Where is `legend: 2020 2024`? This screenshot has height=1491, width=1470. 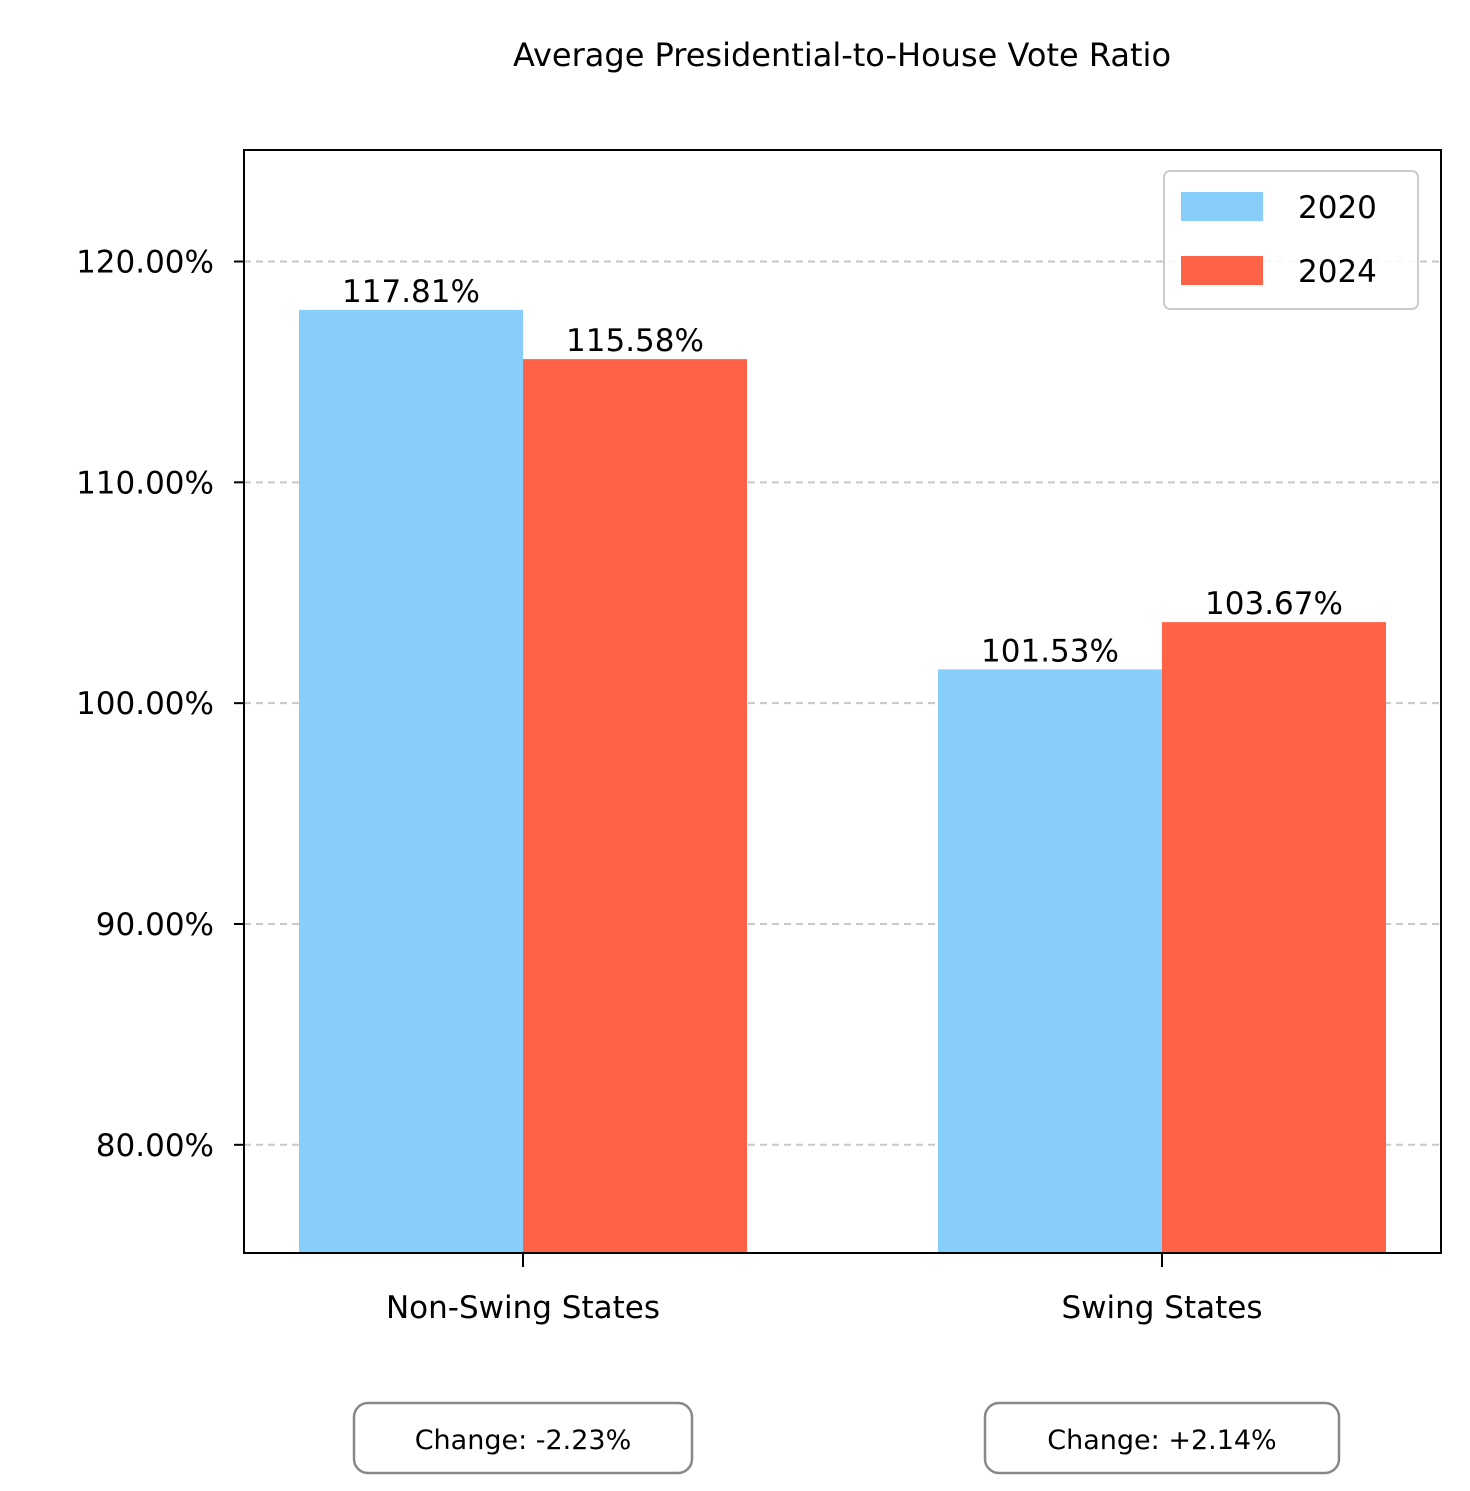 legend: 2020 2024 is located at coordinates (1291, 240).